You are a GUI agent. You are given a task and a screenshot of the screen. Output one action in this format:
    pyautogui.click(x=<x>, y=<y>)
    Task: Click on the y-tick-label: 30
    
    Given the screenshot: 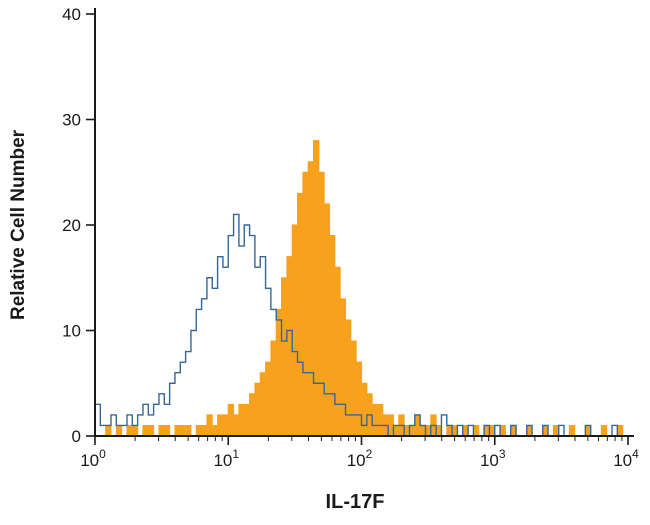 What is the action you would take?
    pyautogui.click(x=71, y=120)
    